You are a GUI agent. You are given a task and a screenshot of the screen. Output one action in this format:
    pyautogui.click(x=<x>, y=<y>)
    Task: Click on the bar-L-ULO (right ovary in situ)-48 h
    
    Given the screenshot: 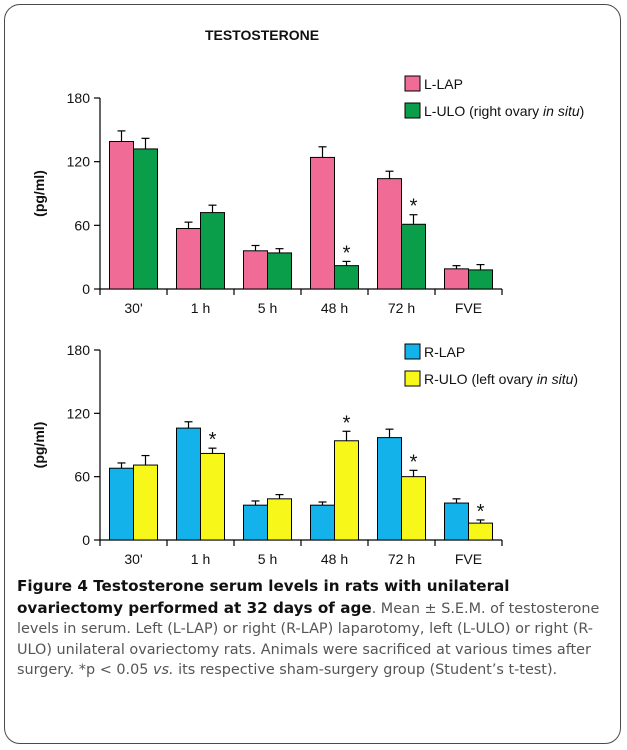 What is the action you would take?
    pyautogui.click(x=346, y=277)
    